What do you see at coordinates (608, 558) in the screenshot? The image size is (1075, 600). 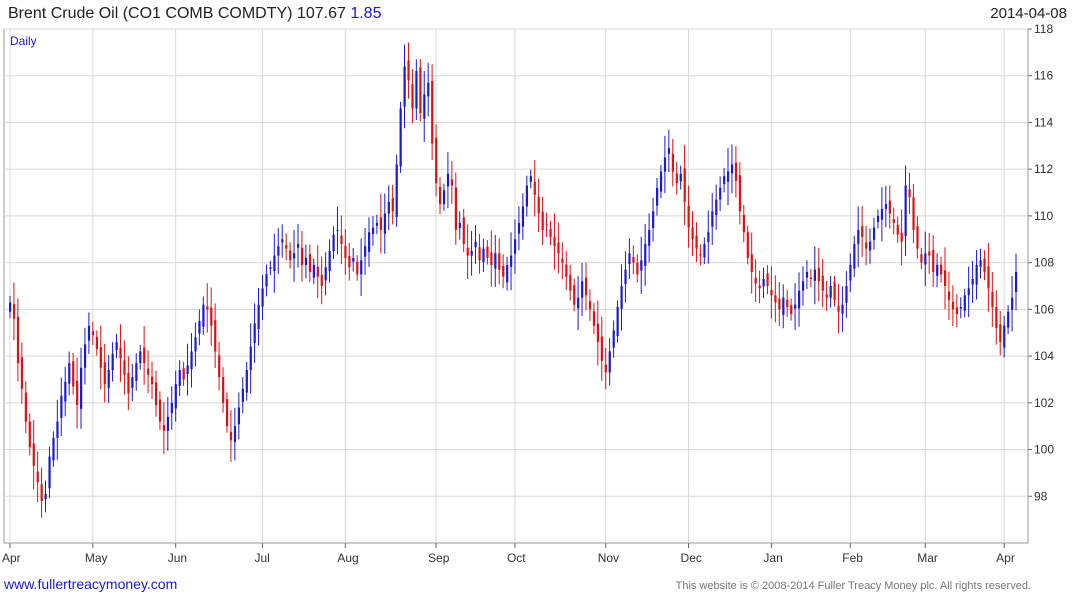 I see `x-tick-label: Nov` at bounding box center [608, 558].